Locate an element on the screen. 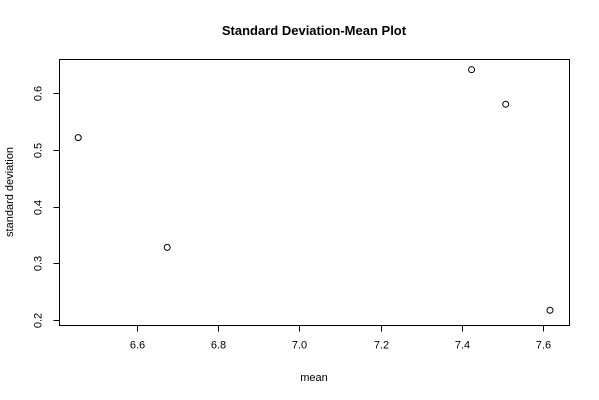  y-tick-label: 0.6 is located at coordinates (39, 93).